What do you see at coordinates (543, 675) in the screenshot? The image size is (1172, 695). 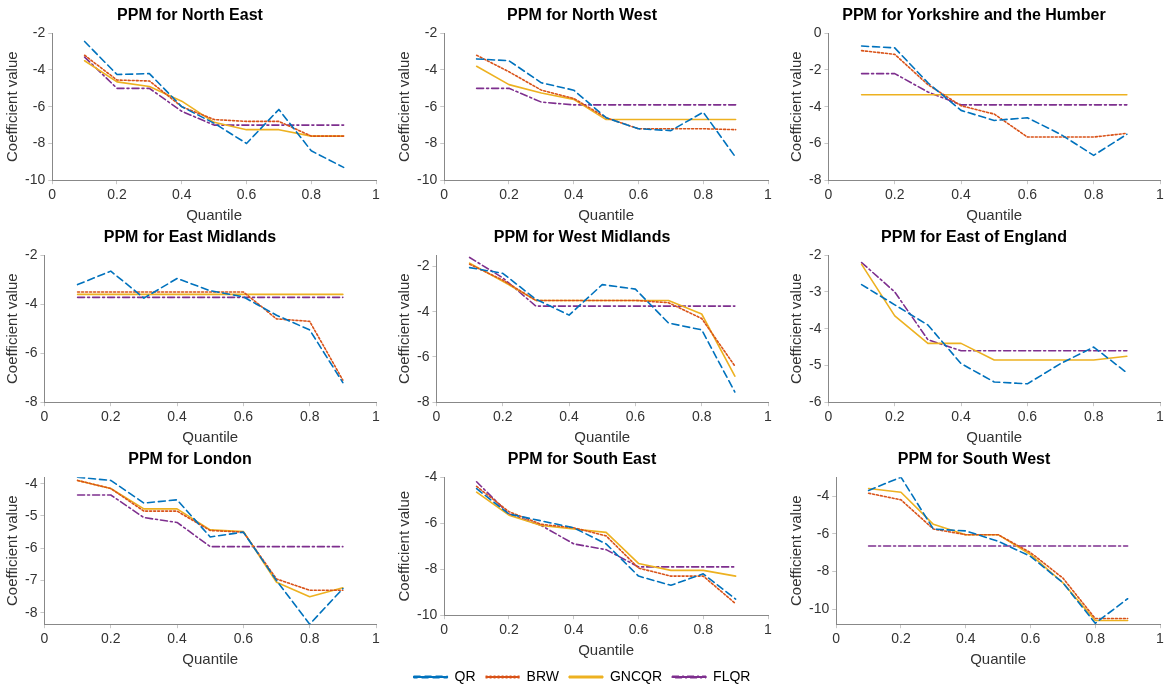 I see `legend-label: BRW` at bounding box center [543, 675].